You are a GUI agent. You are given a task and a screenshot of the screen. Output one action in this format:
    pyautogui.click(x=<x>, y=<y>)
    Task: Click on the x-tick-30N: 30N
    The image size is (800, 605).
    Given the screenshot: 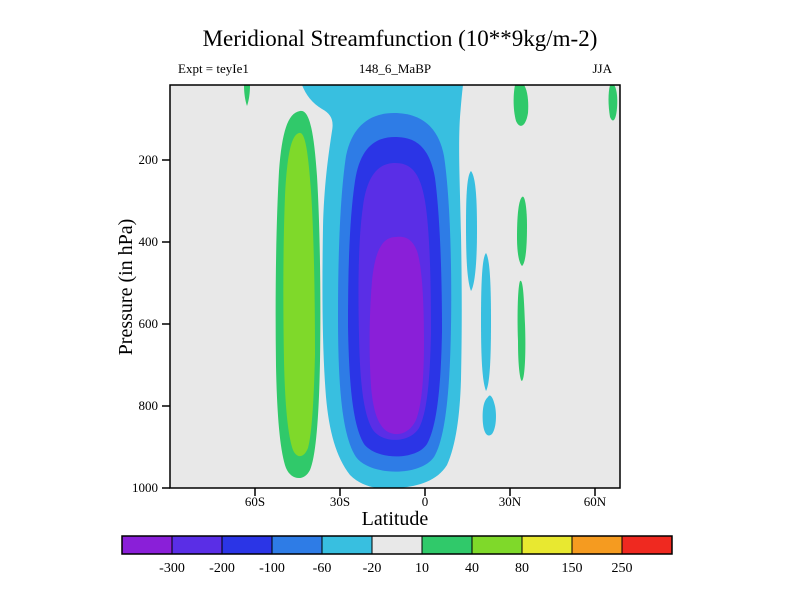 What is the action you would take?
    pyautogui.click(x=510, y=501)
    